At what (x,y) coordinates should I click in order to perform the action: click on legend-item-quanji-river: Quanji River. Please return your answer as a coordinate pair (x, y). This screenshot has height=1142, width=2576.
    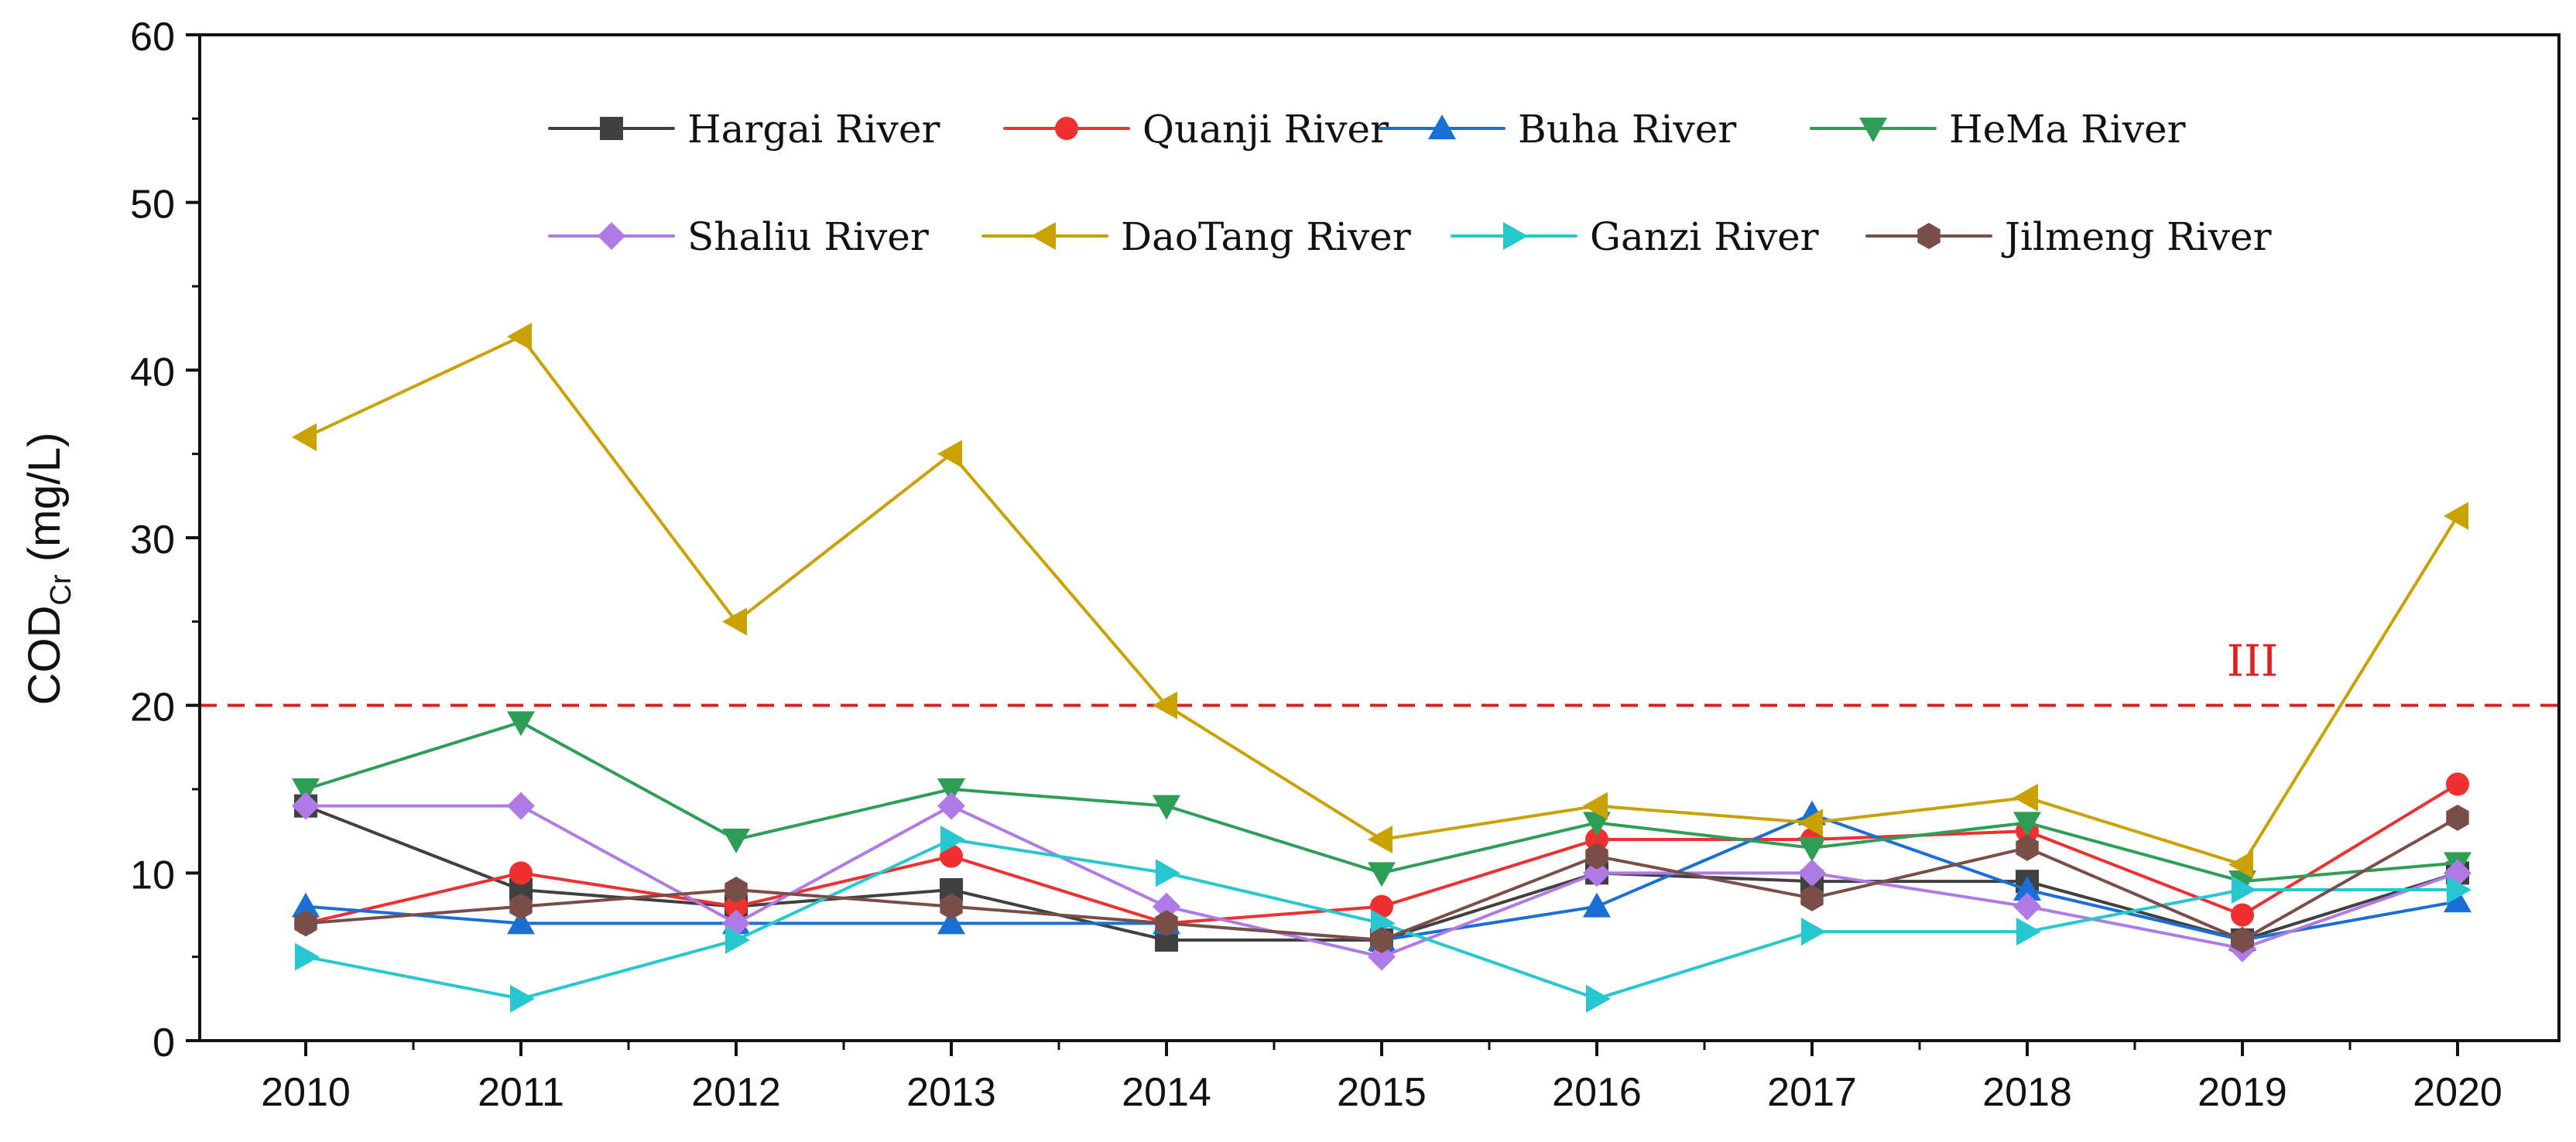
    Looking at the image, I should click on (1196, 129).